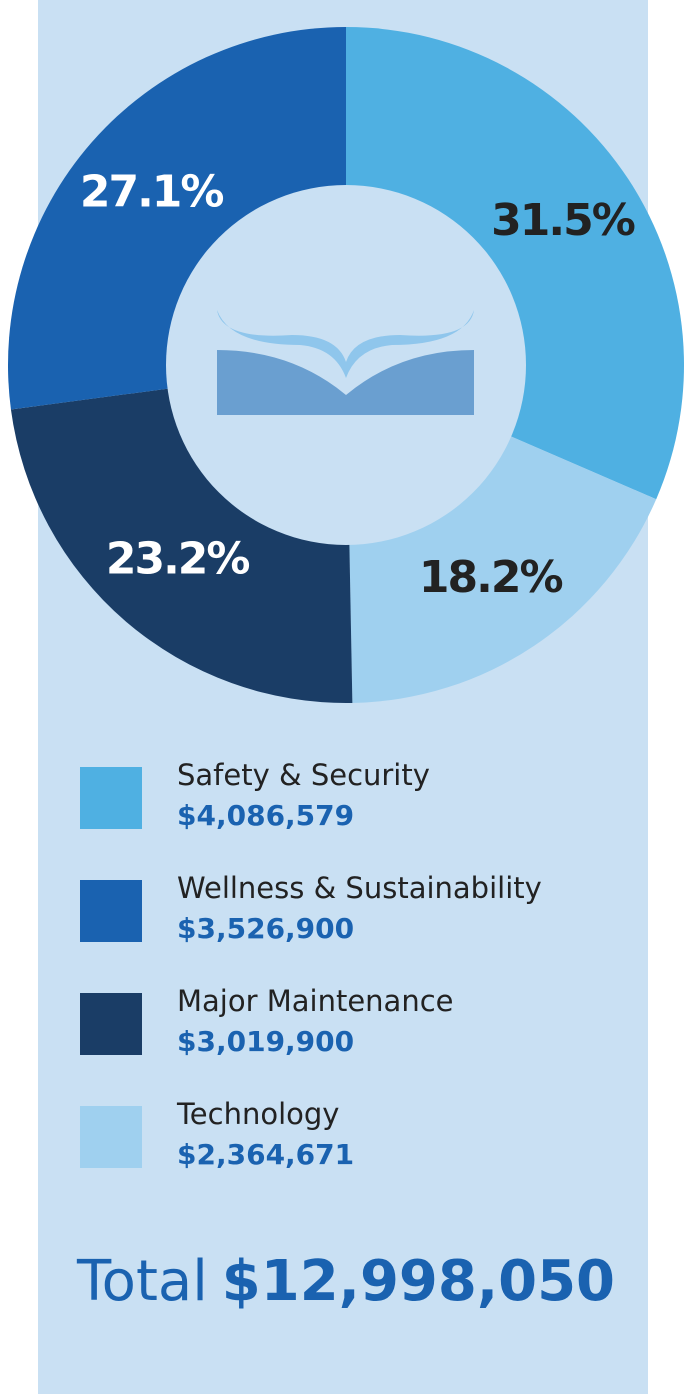 The width and height of the screenshot is (692, 1394). I want to click on legend-amount: $3,526,900, so click(265, 928).